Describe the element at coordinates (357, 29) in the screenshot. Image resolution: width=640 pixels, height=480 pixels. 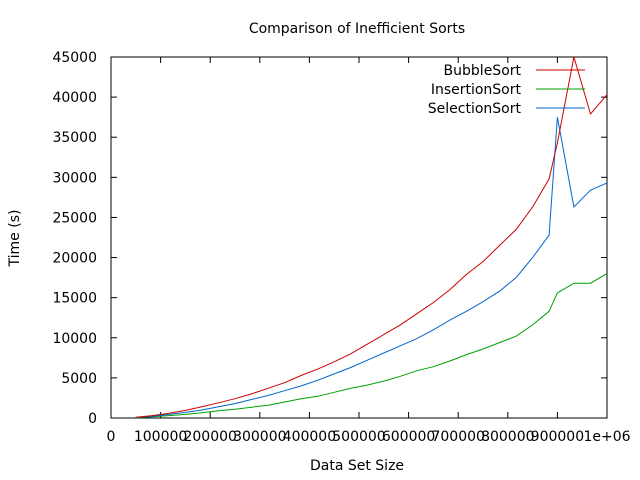
I see `chart-title: Comparison of Inefficient Sorts` at that location.